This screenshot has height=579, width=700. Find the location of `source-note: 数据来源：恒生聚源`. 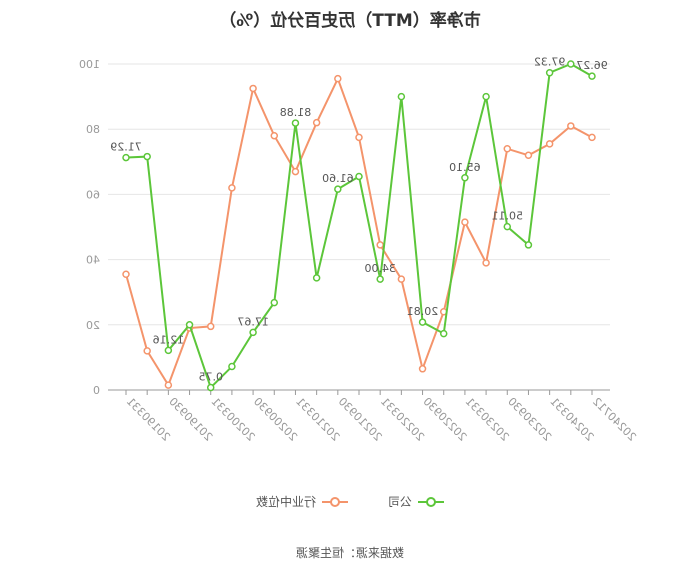

source-note: 数据来源：恒生聚源 is located at coordinates (350, 553).